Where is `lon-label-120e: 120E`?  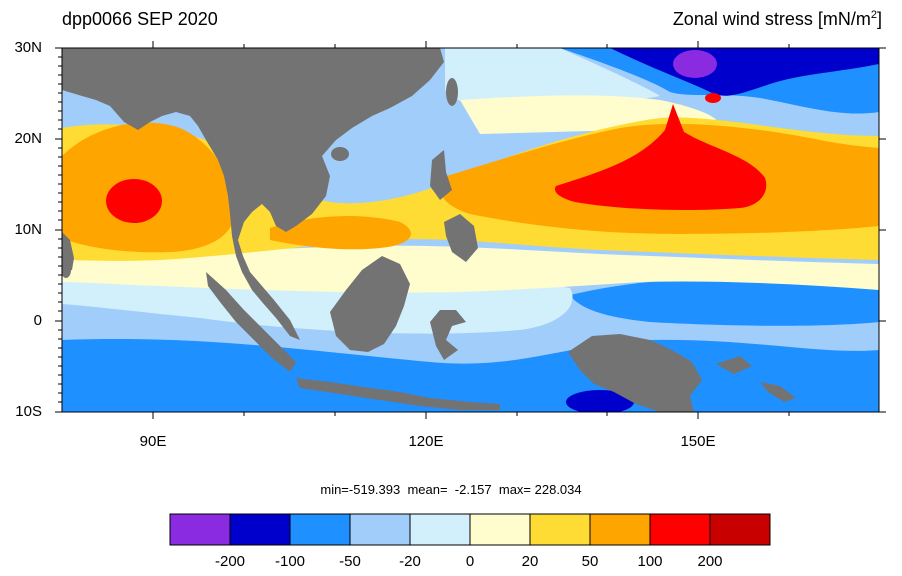 lon-label-120e: 120E is located at coordinates (426, 441).